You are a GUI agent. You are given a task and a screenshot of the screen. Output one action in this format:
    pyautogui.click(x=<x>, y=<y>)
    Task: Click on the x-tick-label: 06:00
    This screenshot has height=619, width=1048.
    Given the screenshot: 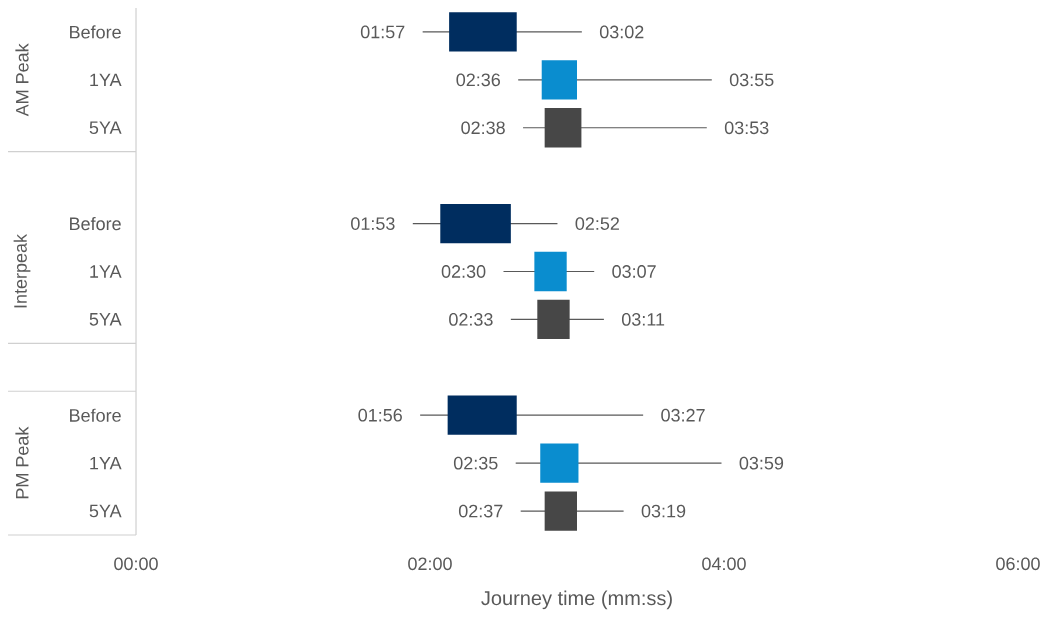 What is the action you would take?
    pyautogui.click(x=1018, y=564)
    